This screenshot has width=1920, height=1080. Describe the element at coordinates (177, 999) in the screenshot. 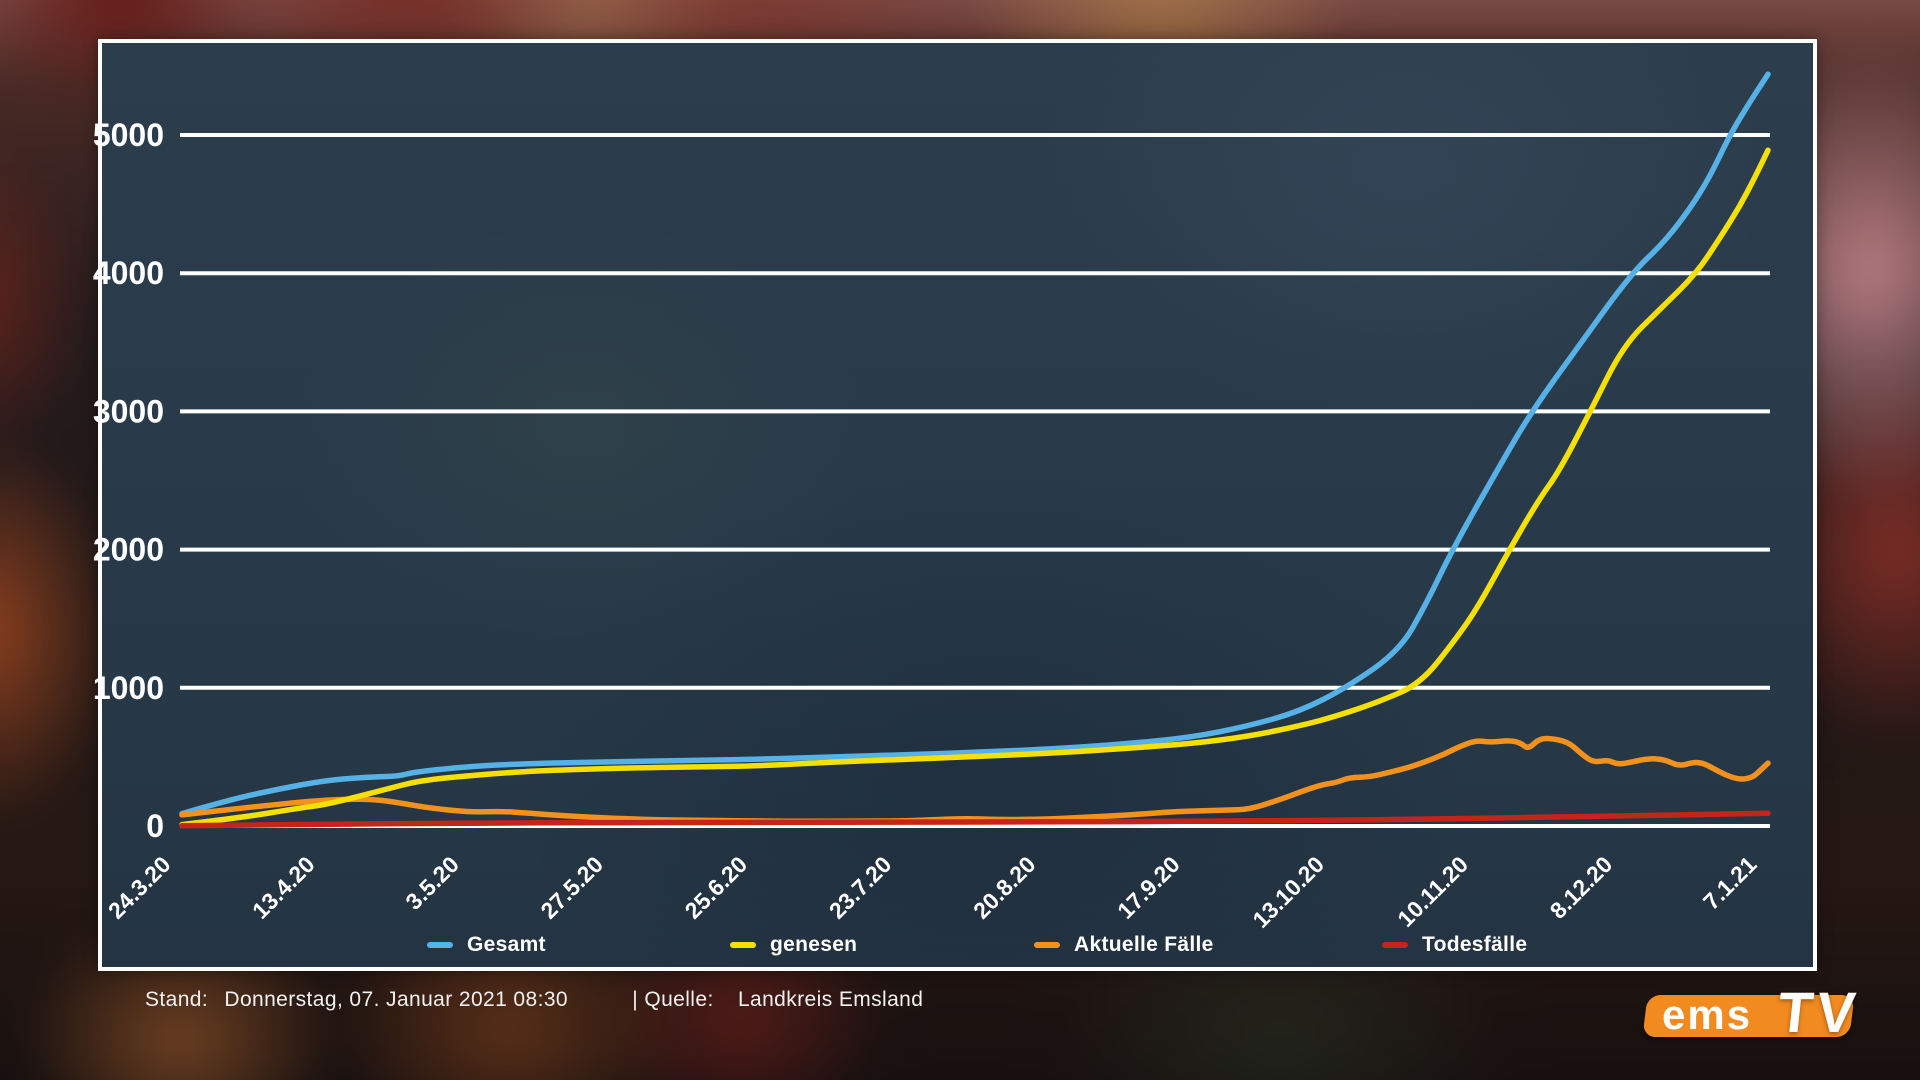

I see `stand-label: Stand:` at that location.